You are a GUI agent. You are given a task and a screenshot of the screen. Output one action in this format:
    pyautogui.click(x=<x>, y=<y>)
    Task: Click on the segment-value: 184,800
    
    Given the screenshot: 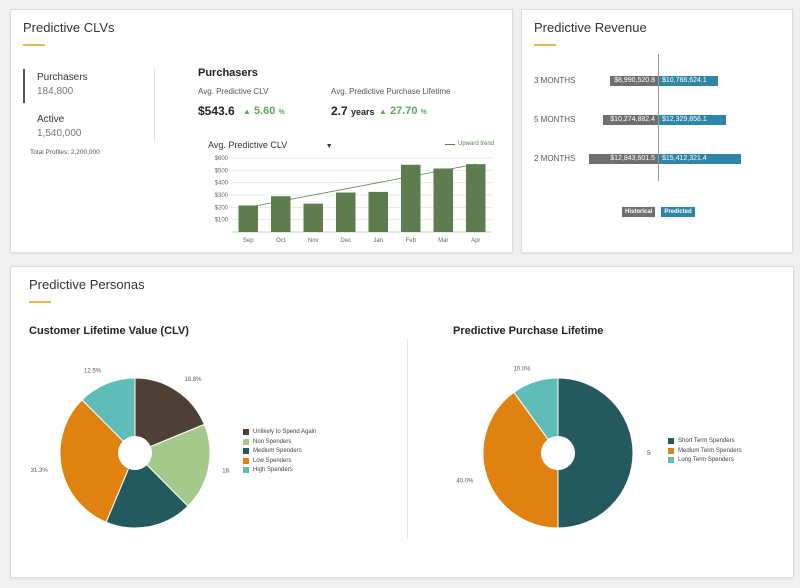 What is the action you would take?
    pyautogui.click(x=55, y=91)
    